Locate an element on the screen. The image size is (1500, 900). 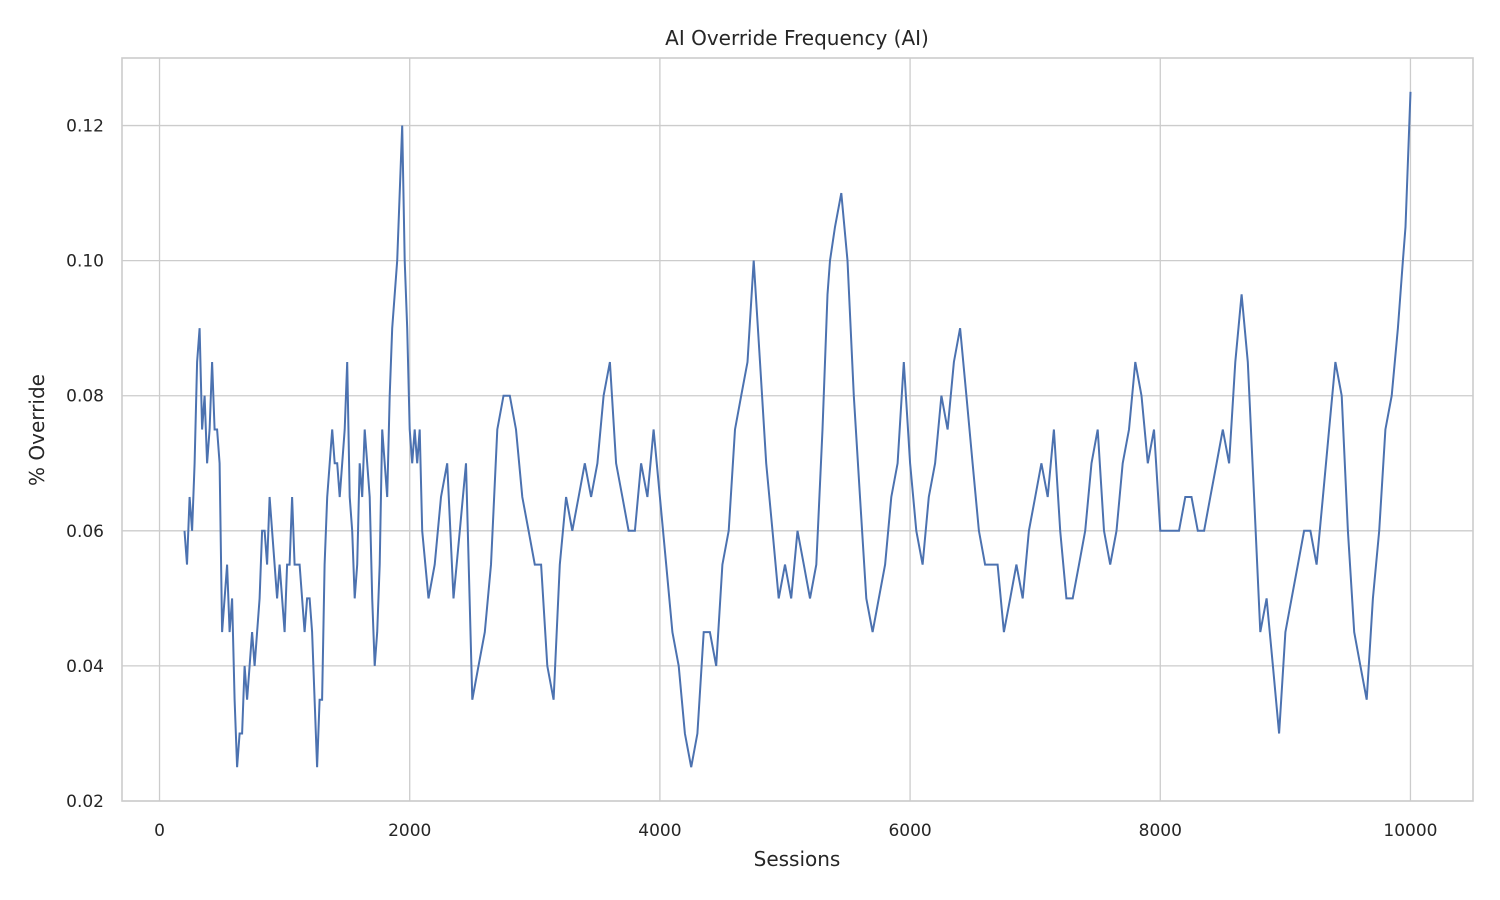
x-tick-label: 4000 is located at coordinates (659, 831).